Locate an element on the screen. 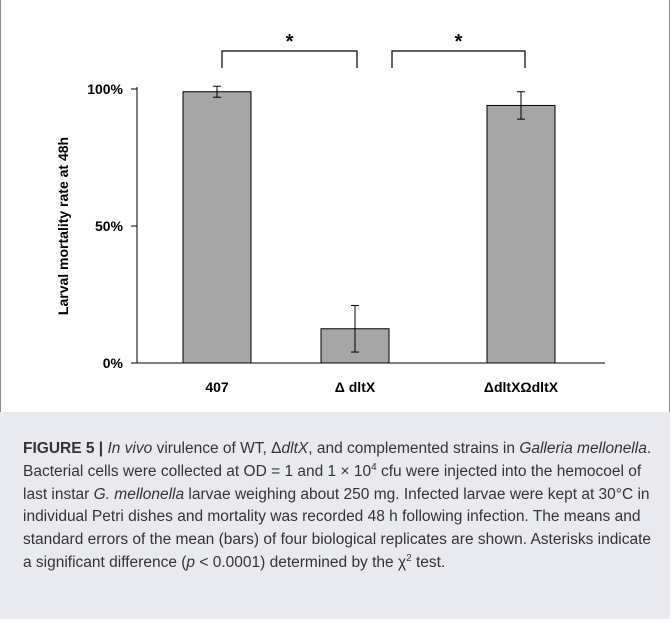  figure-label: FIGURE 5 | is located at coordinates (63, 448).